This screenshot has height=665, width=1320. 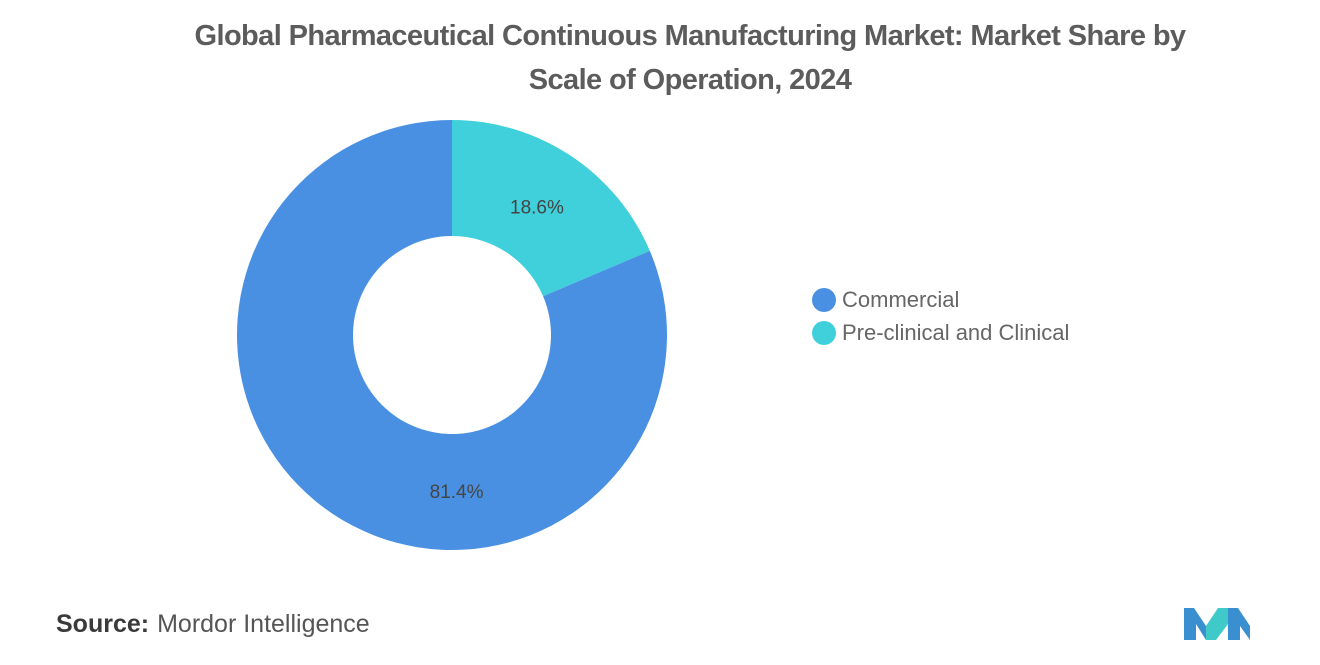 I want to click on chart-legend: Commercial Pre-clinical and Clinical, so click(x=940, y=316).